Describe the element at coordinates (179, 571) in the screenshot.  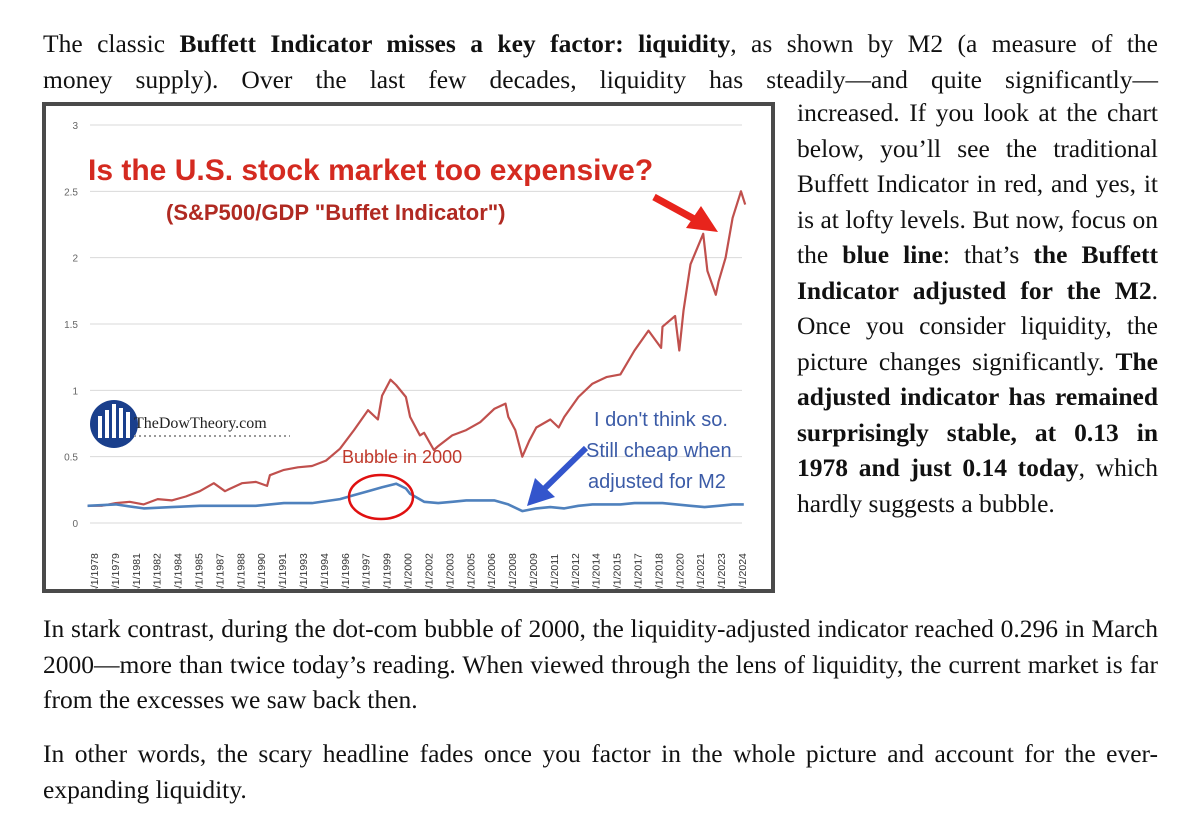
I see `x-tick-label: 3/1/1984` at that location.